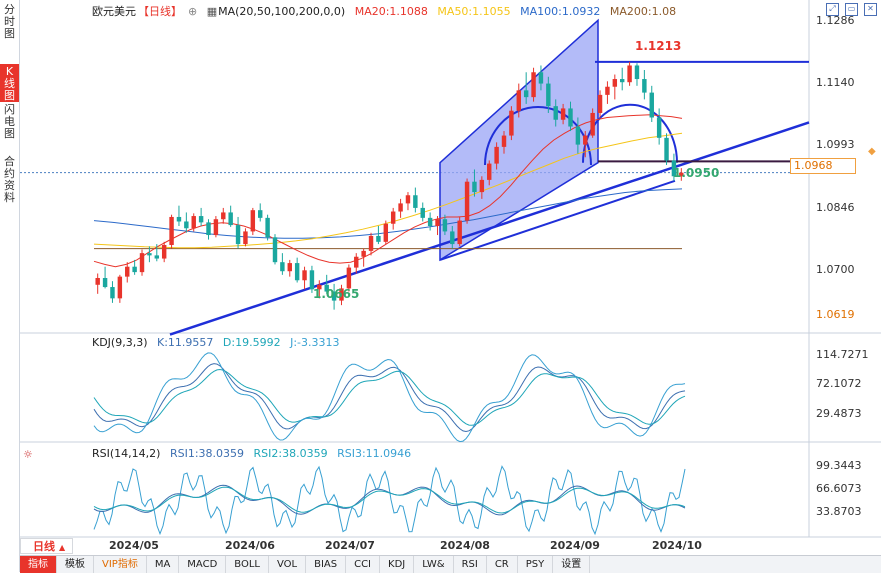 This screenshot has width=881, height=573. Describe the element at coordinates (519, 140) in the screenshot. I see `channel-shape` at that location.